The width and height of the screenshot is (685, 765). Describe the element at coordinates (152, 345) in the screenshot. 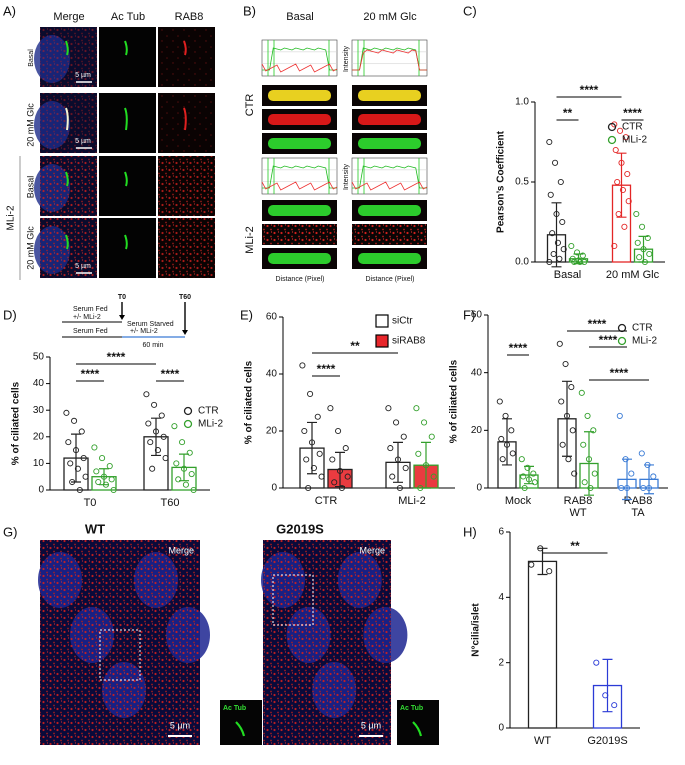

I see `timeline-text: 60 min` at that location.